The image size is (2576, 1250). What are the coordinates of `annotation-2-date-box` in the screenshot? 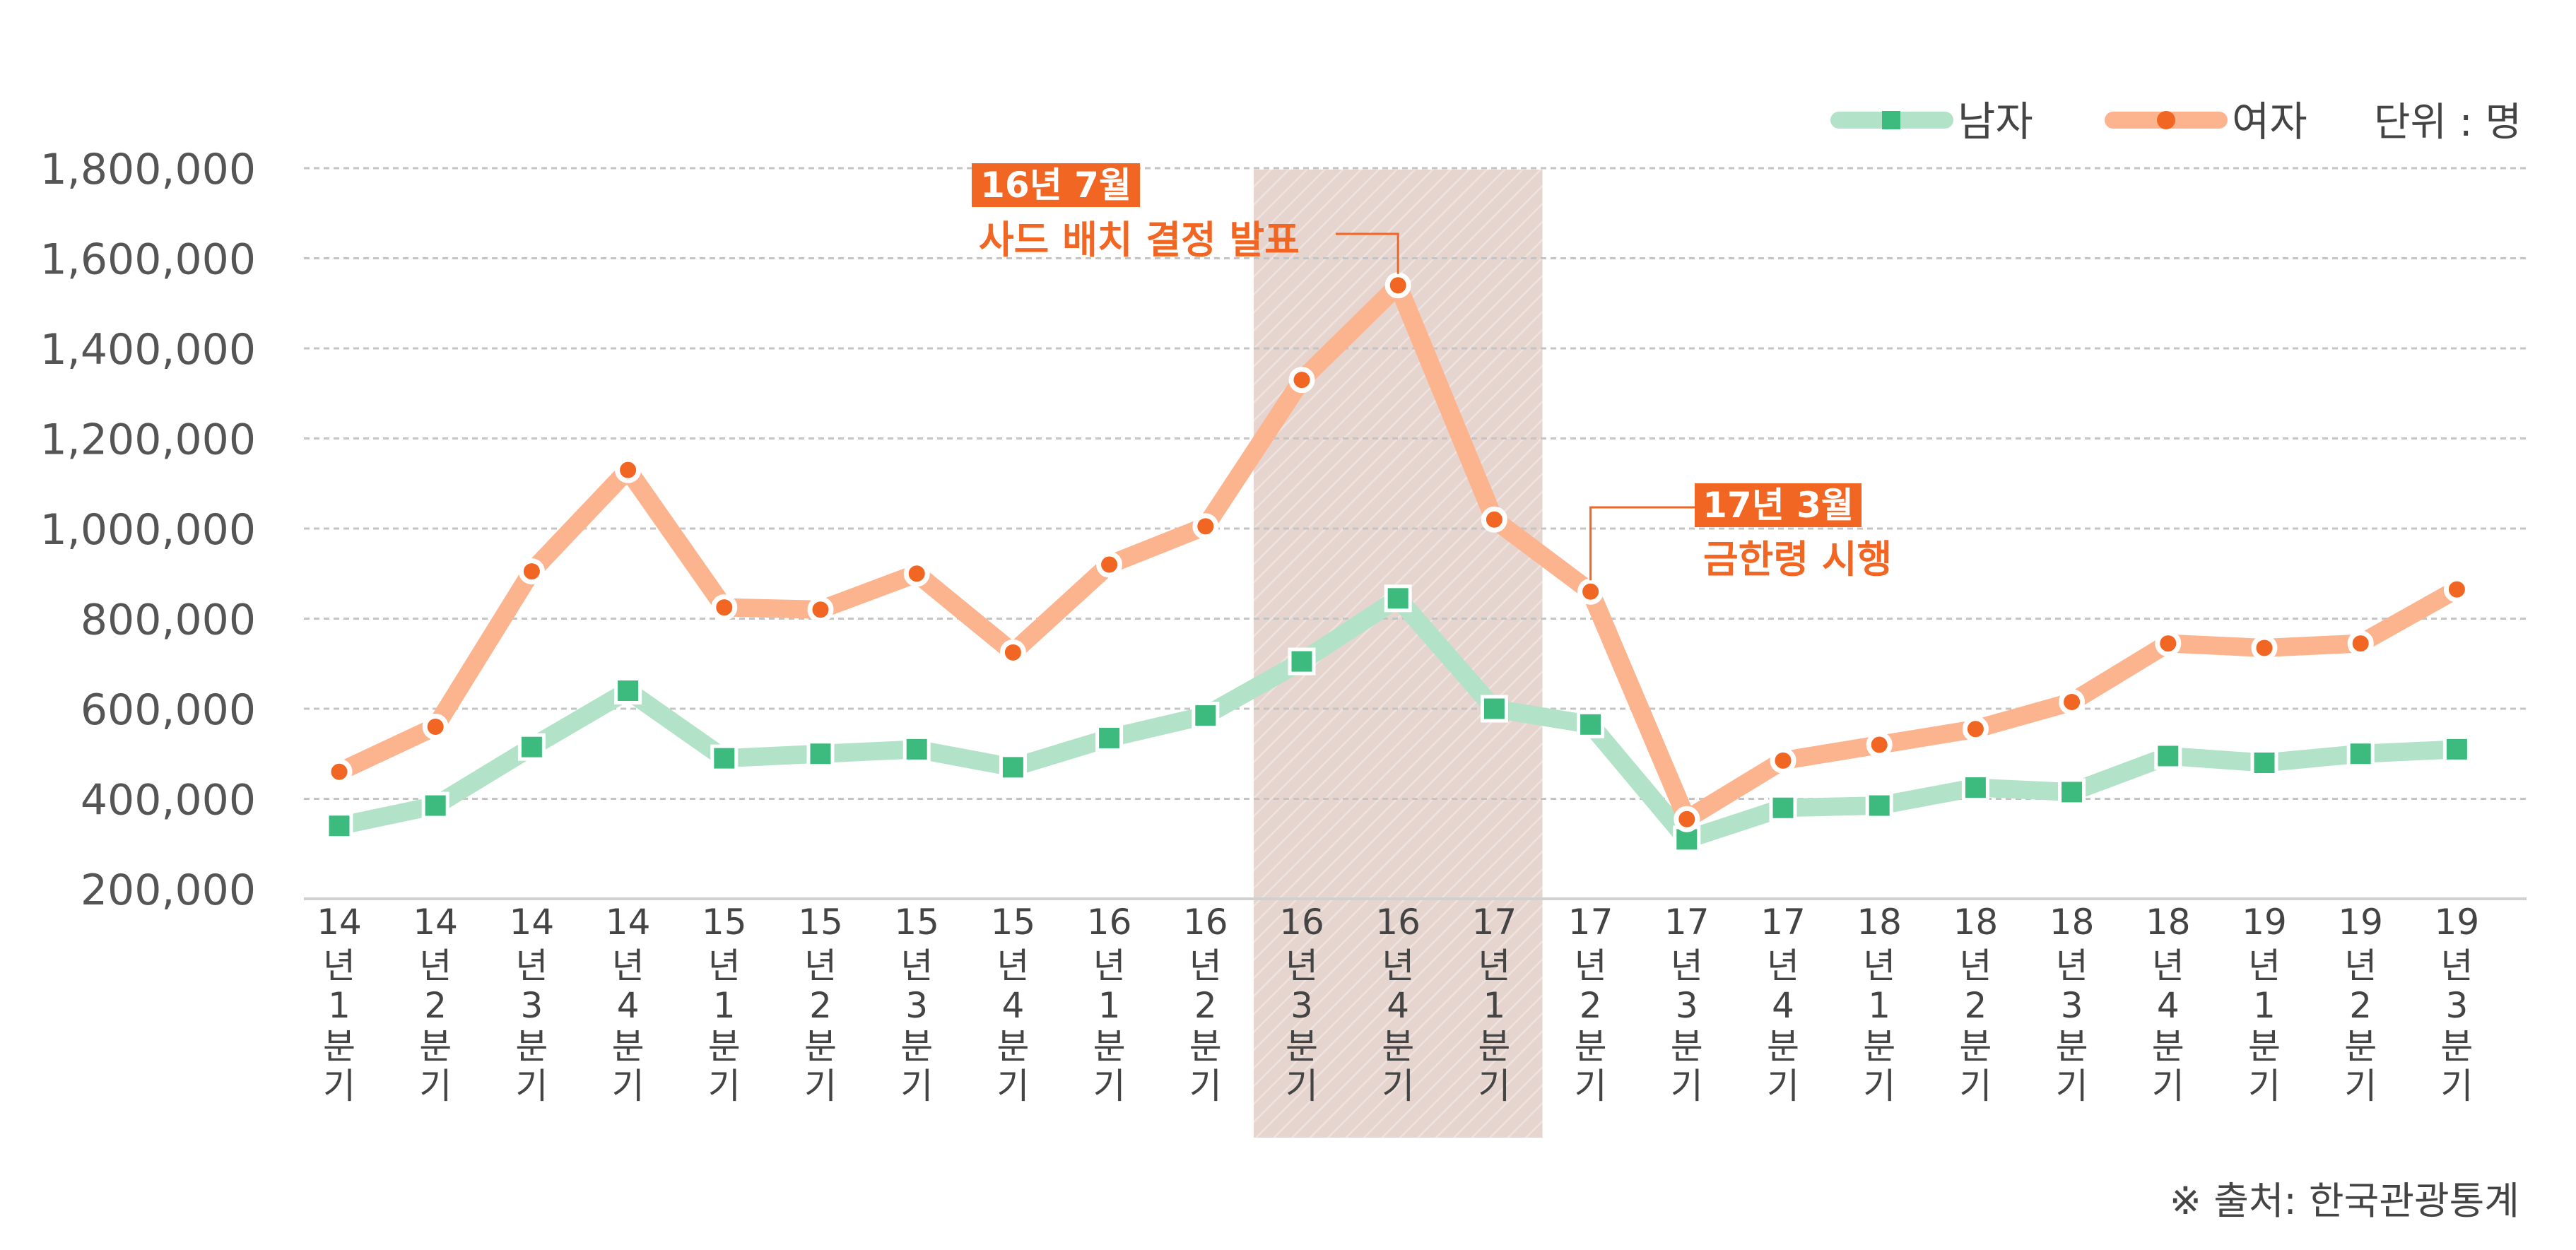 It's located at (1778, 505).